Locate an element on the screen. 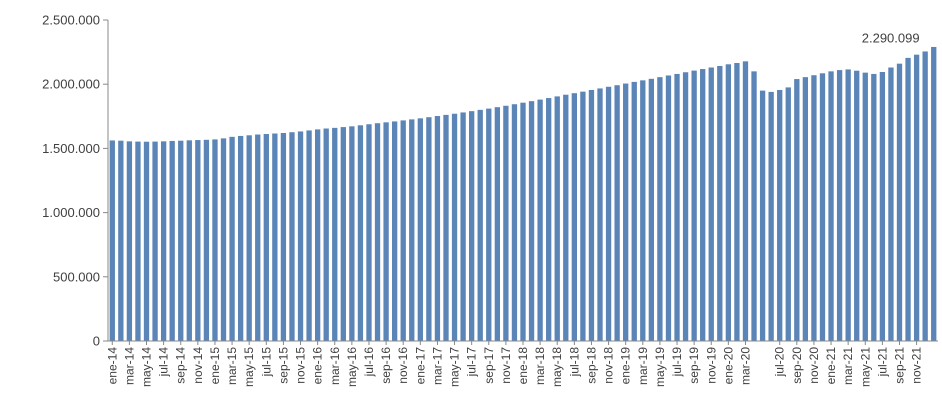  y-tick-label: 0 is located at coordinates (96, 341).